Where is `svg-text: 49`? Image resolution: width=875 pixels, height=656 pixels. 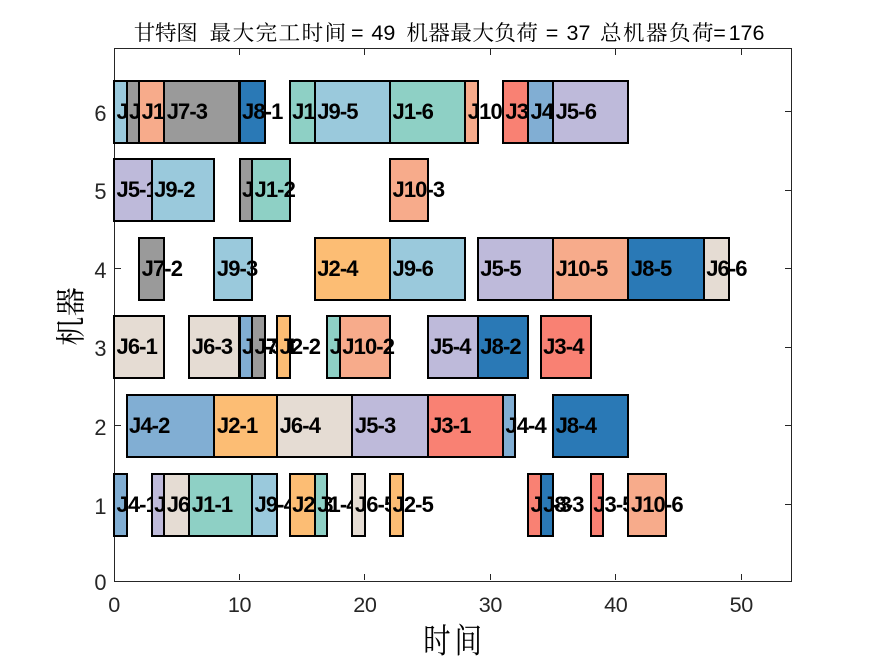
svg-text: 49 is located at coordinates (383, 33).